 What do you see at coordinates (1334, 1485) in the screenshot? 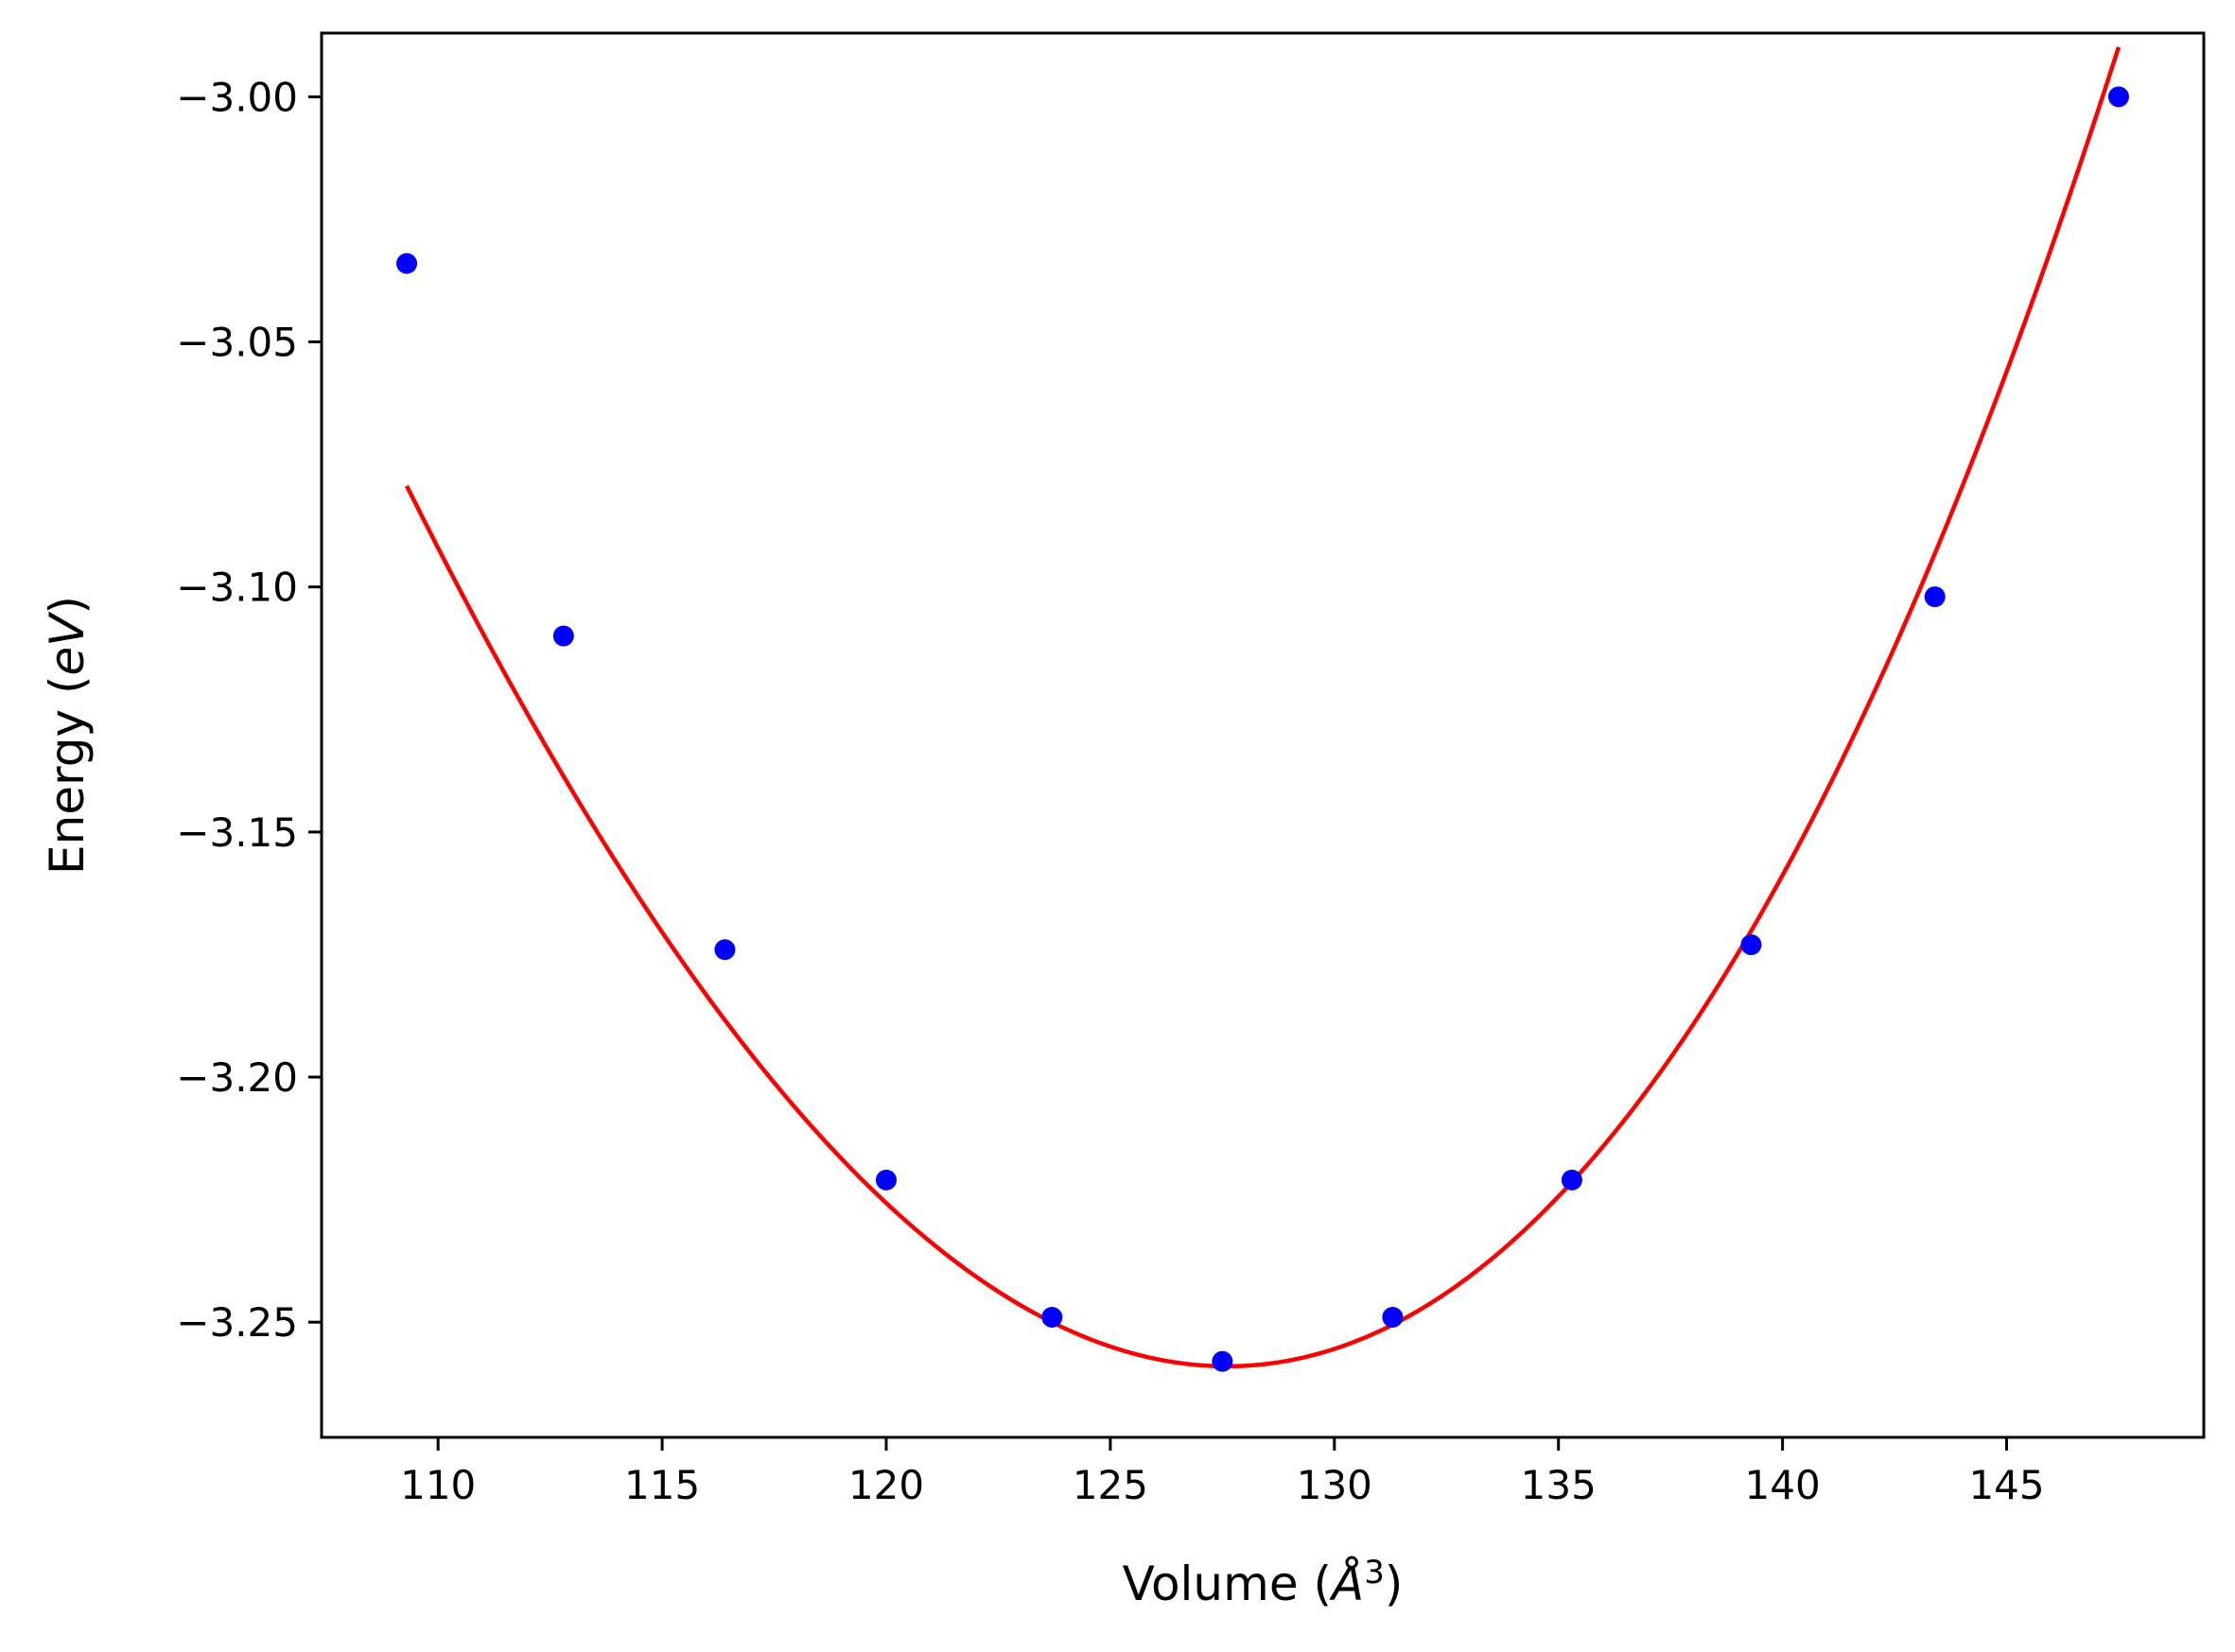
I see `x-tick-label: 130` at bounding box center [1334, 1485].